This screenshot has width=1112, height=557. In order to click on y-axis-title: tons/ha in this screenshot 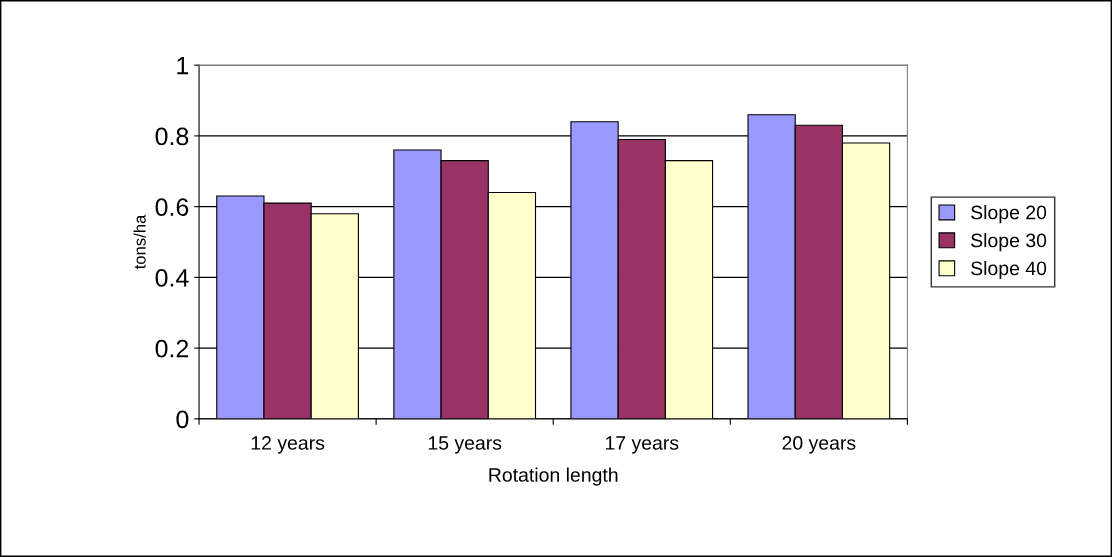, I will do `click(139, 242)`.